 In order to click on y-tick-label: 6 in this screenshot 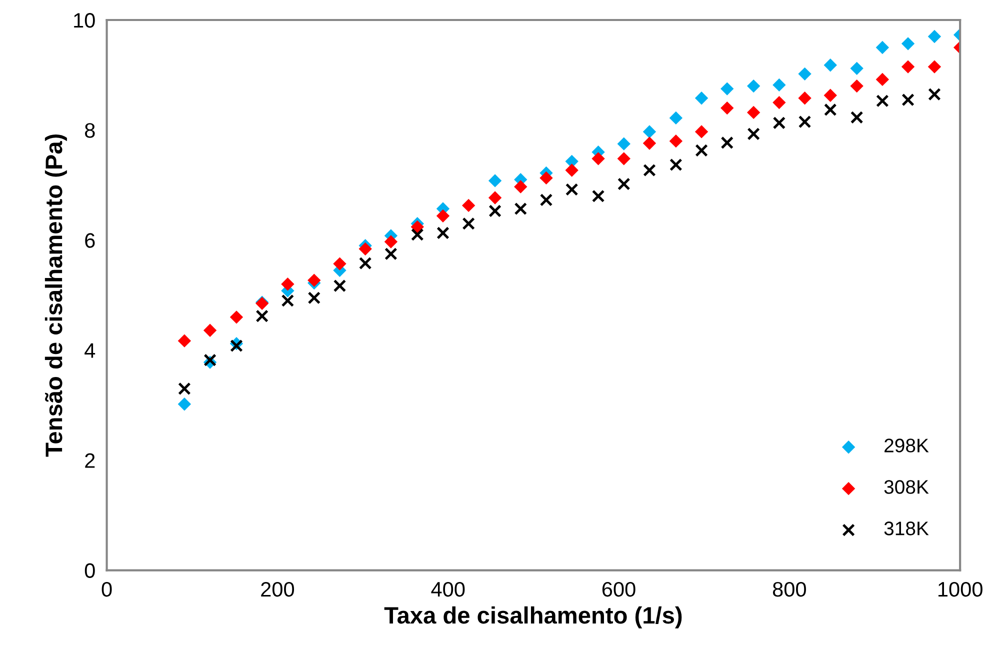, I will do `click(90, 240)`.